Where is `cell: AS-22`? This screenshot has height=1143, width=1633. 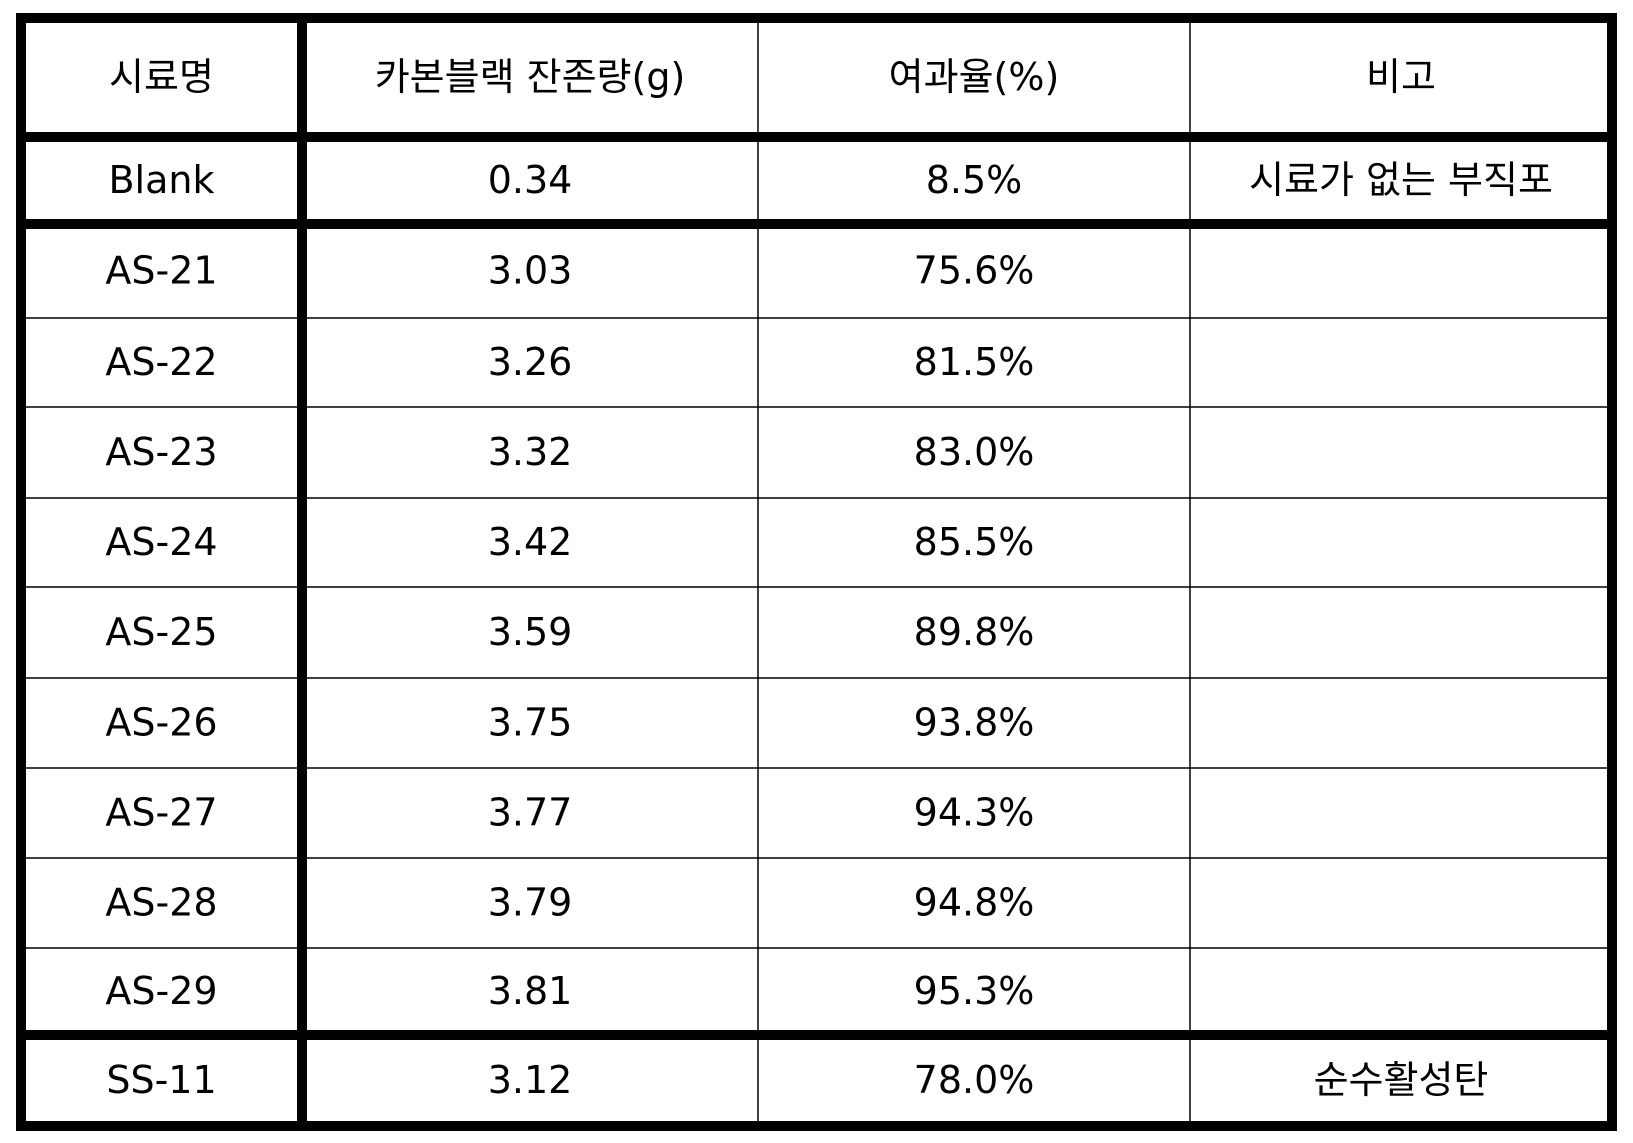 cell: AS-22 is located at coordinates (161, 362).